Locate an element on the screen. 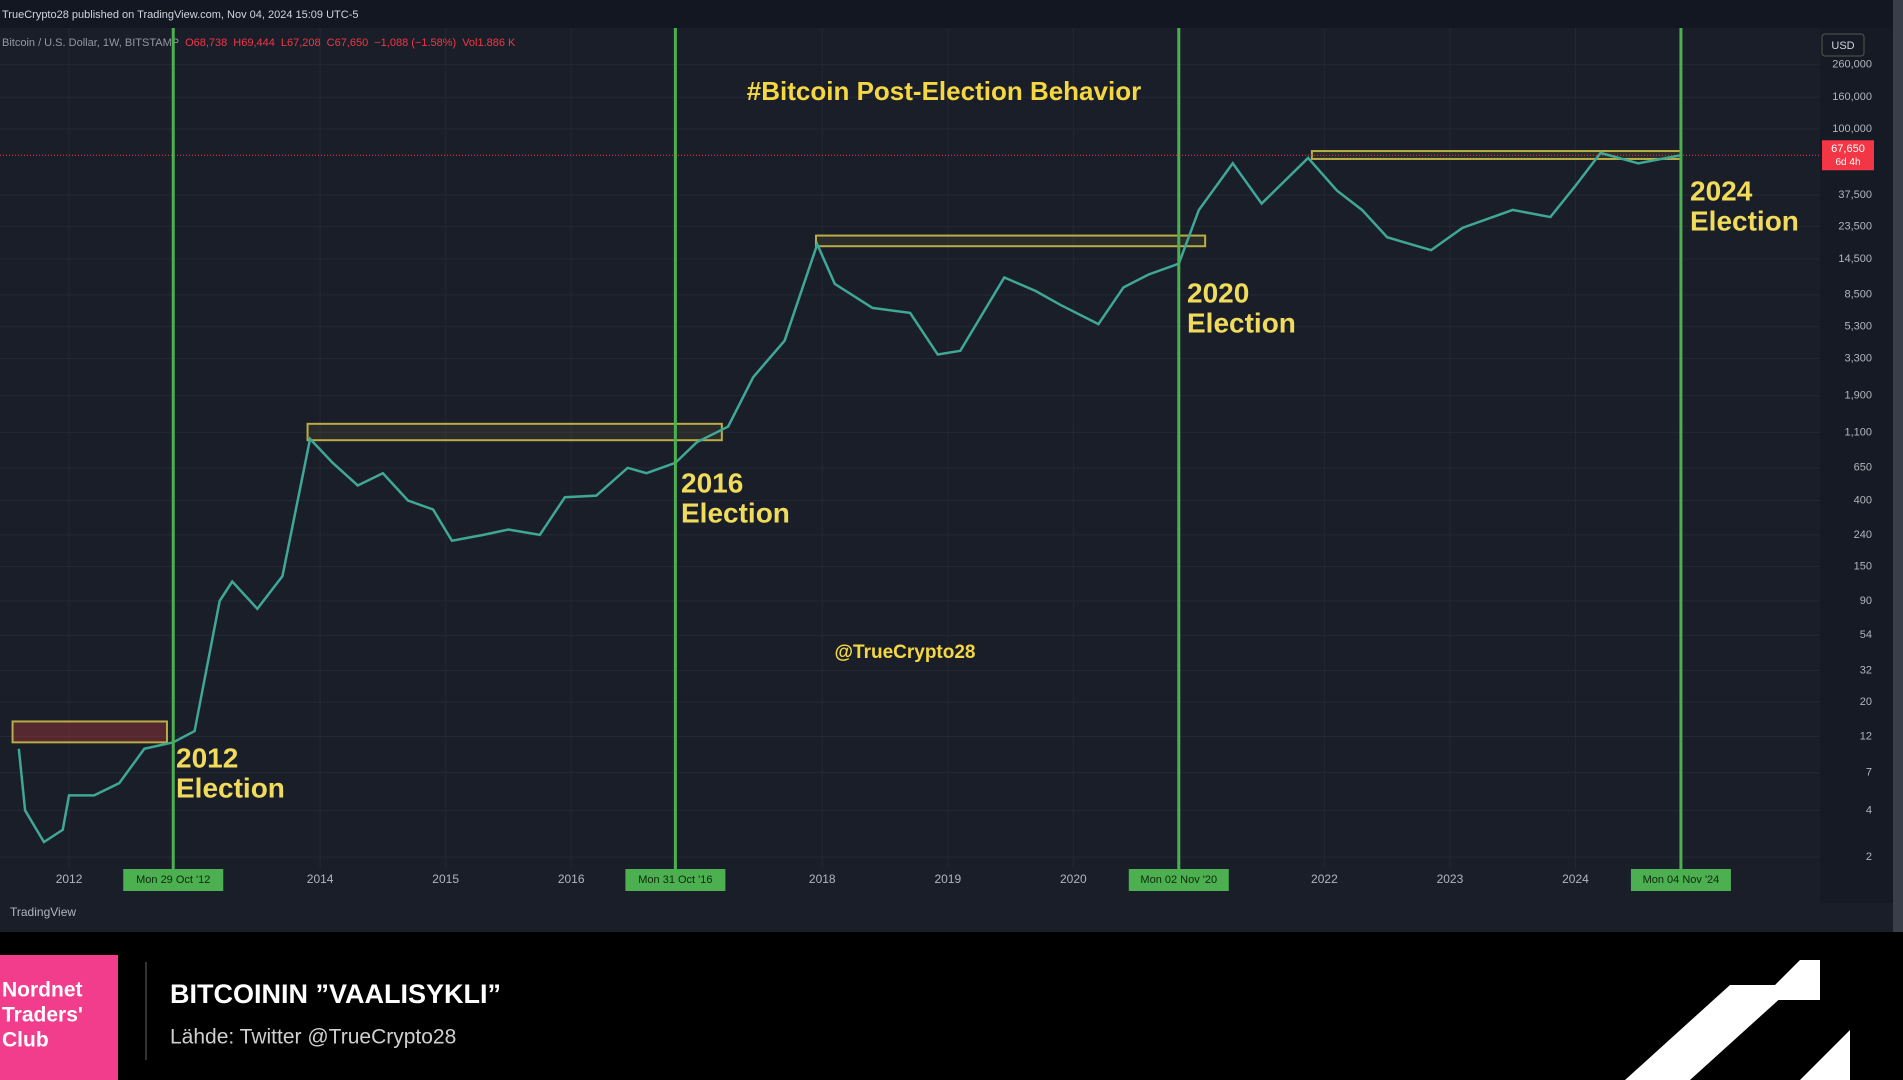  ohlc: L67,208 is located at coordinates (301, 43).